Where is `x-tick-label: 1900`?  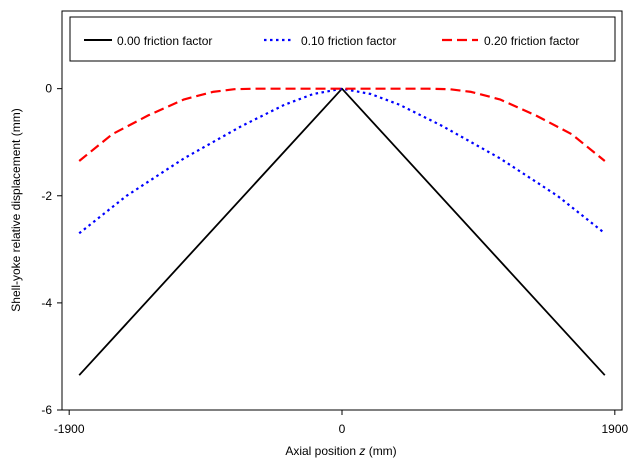
x-tick-label: 1900 is located at coordinates (614, 429).